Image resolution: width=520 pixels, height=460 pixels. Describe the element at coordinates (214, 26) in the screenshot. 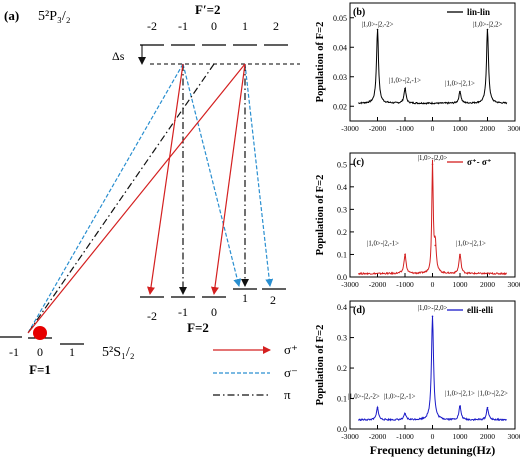

I see `upper-m-label: 0` at that location.